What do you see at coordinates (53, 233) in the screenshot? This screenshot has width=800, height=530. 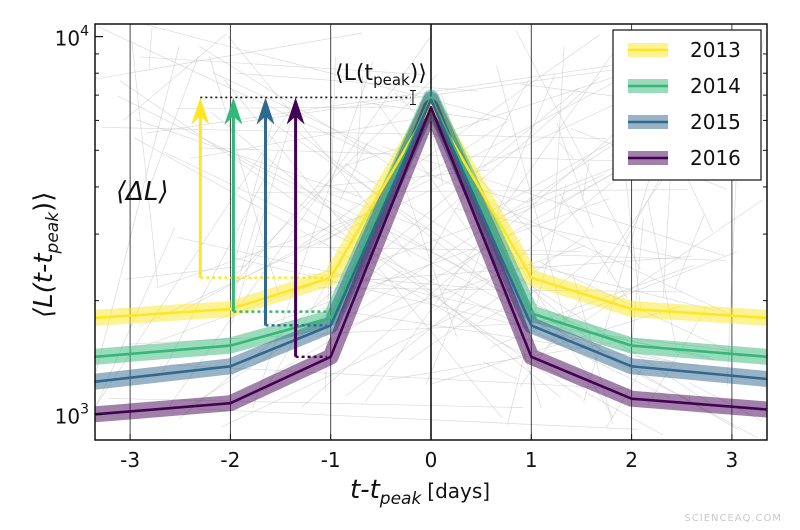 I see `y-axis-label-sub: peak` at bounding box center [53, 233].